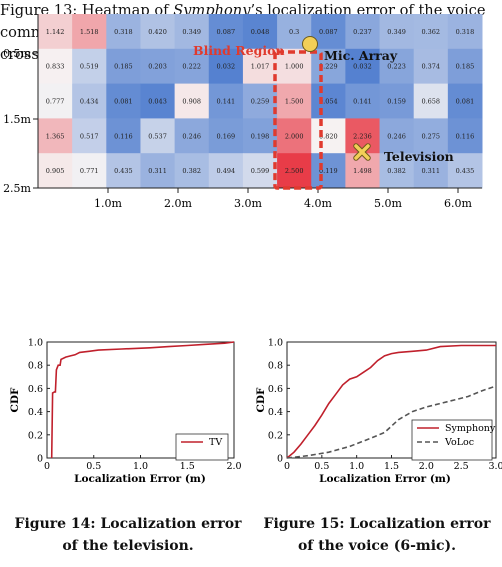  What do you see at coordinates (17, 188) in the screenshot?
I see `y-tick-label: 2.5m` at bounding box center [17, 188].